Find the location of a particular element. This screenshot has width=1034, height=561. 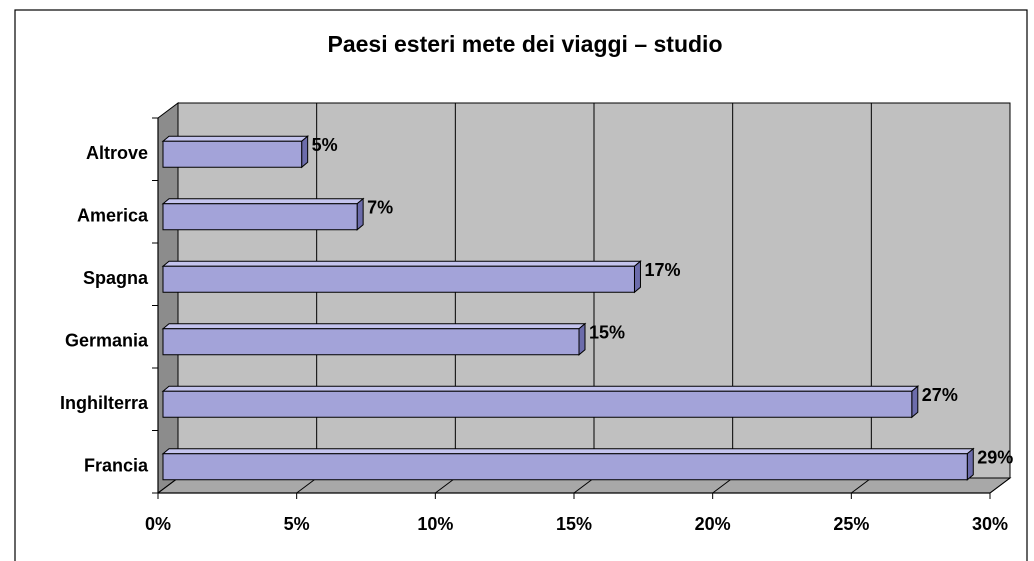

y-tick-label: Spagna is located at coordinates (116, 278).